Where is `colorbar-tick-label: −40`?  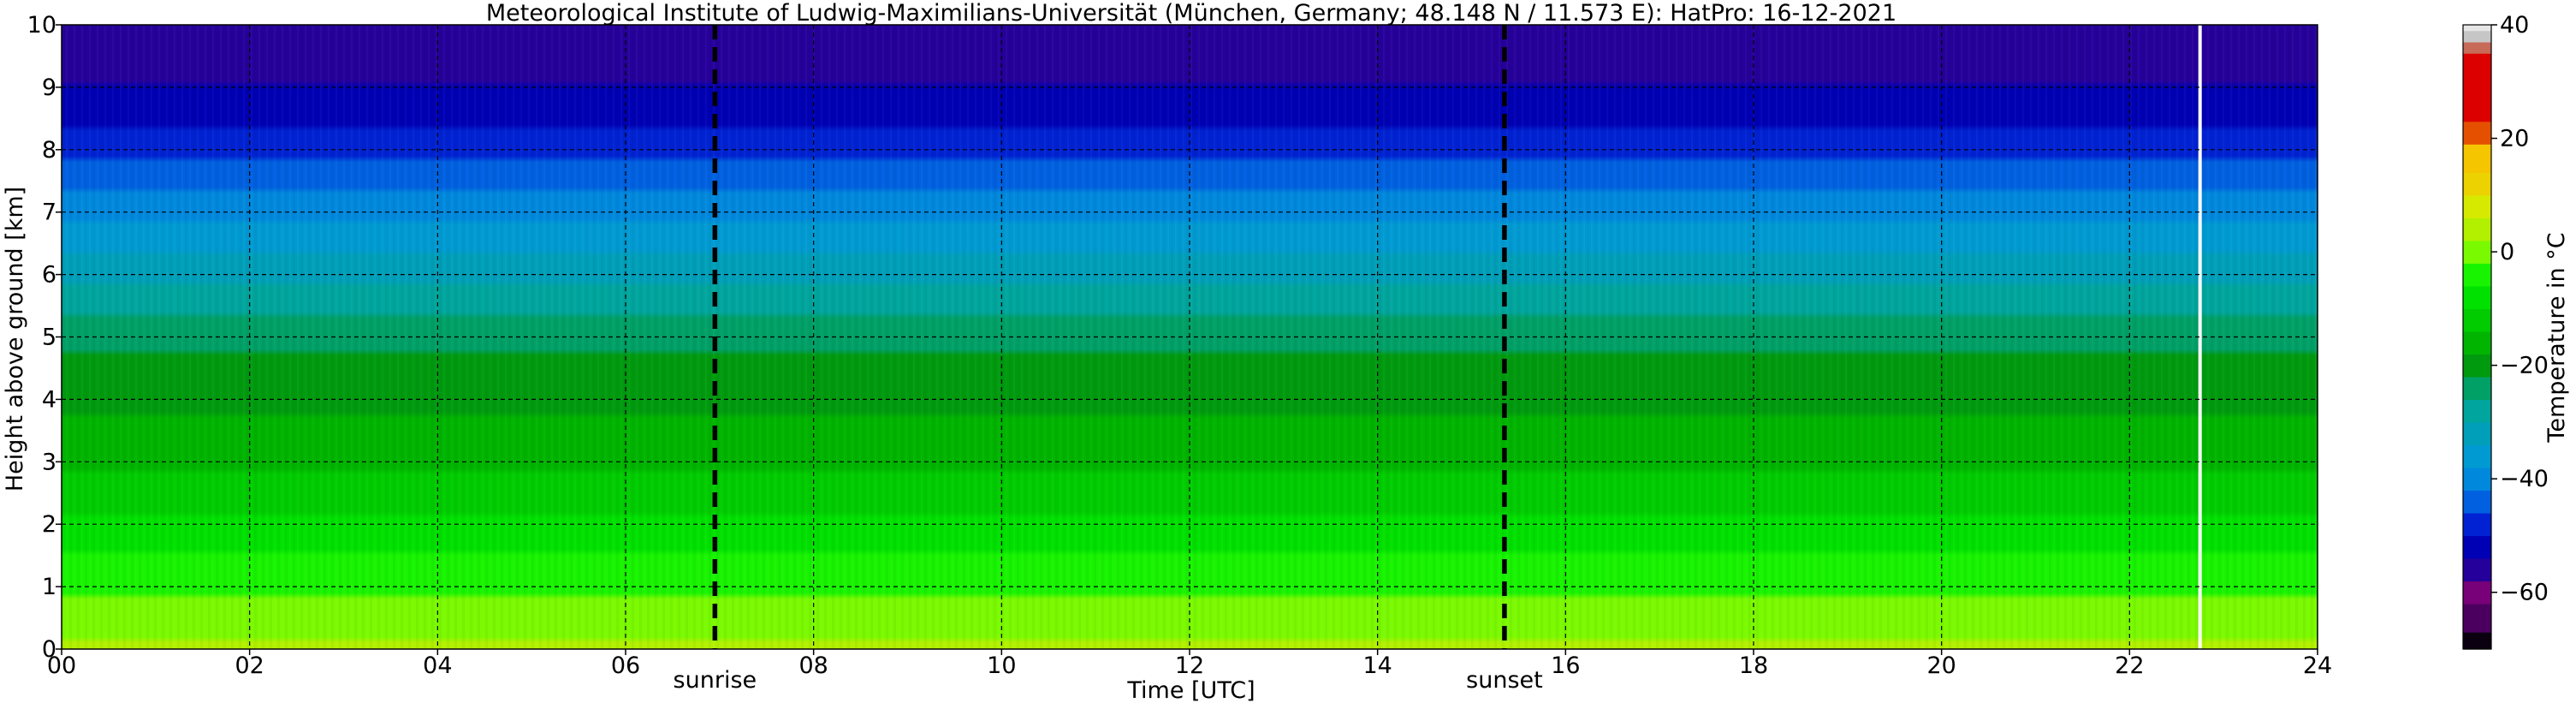 colorbar-tick-label: −40 is located at coordinates (2524, 479).